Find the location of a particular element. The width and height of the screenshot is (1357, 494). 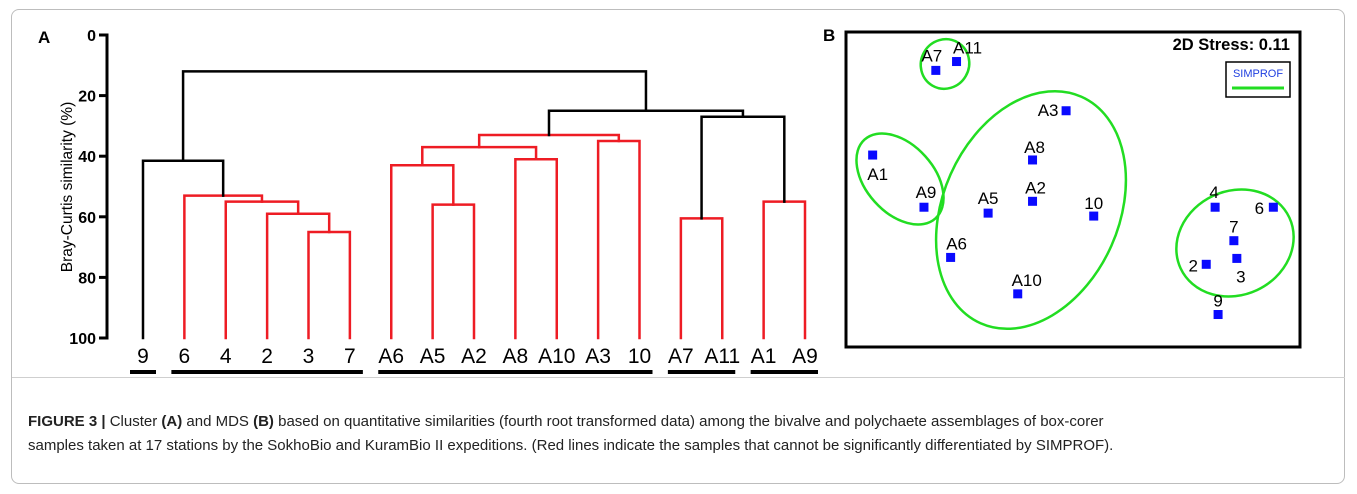

mds-point-label: 7 is located at coordinates (1233, 227).